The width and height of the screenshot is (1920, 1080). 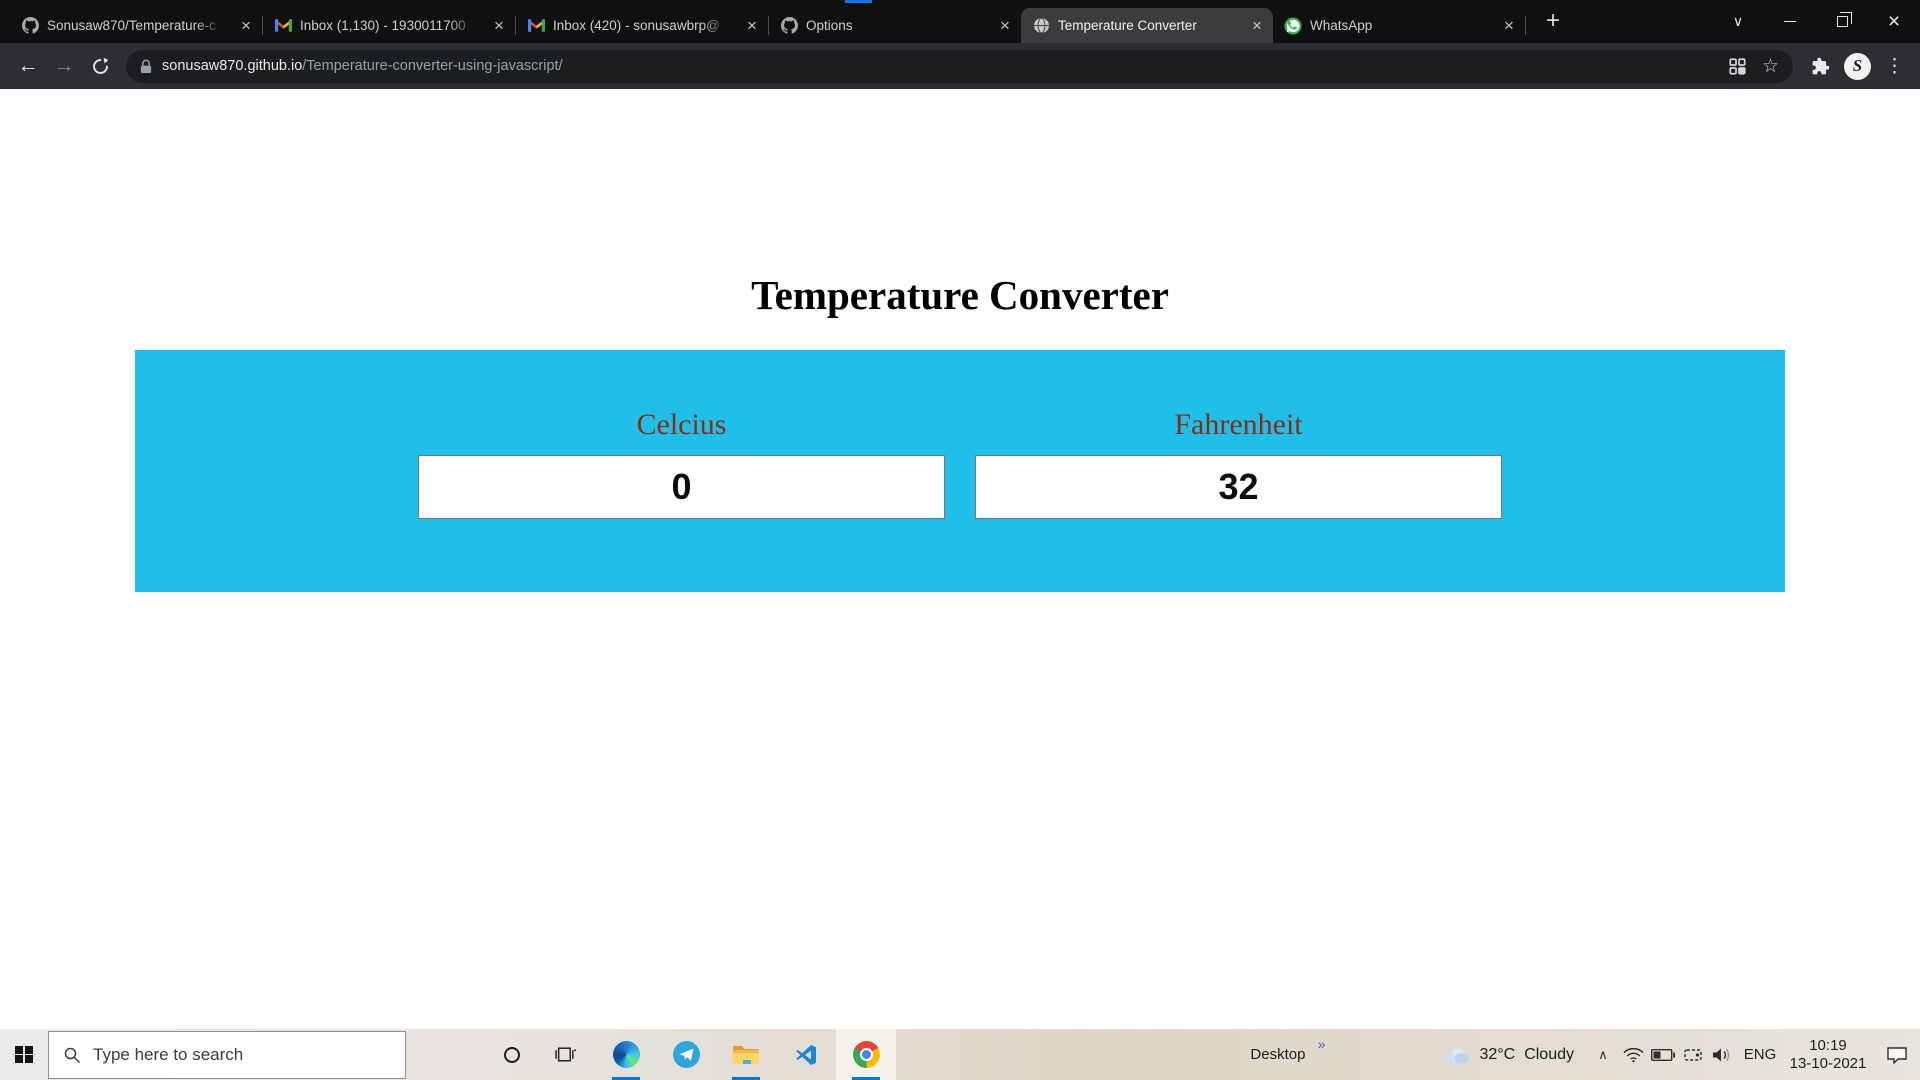 I want to click on toolbar-right: S ⋮, so click(x=1855, y=66).